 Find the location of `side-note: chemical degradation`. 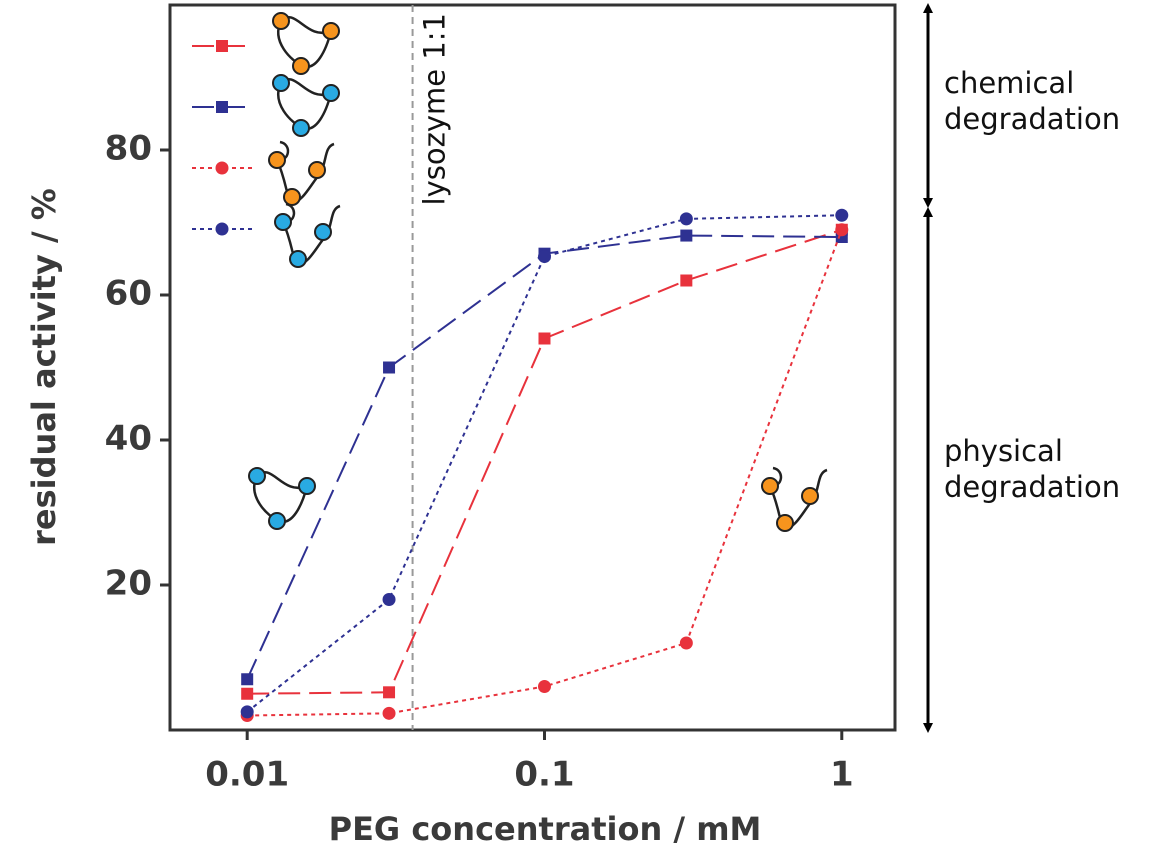

side-note: chemical degradation is located at coordinates (1032, 101).